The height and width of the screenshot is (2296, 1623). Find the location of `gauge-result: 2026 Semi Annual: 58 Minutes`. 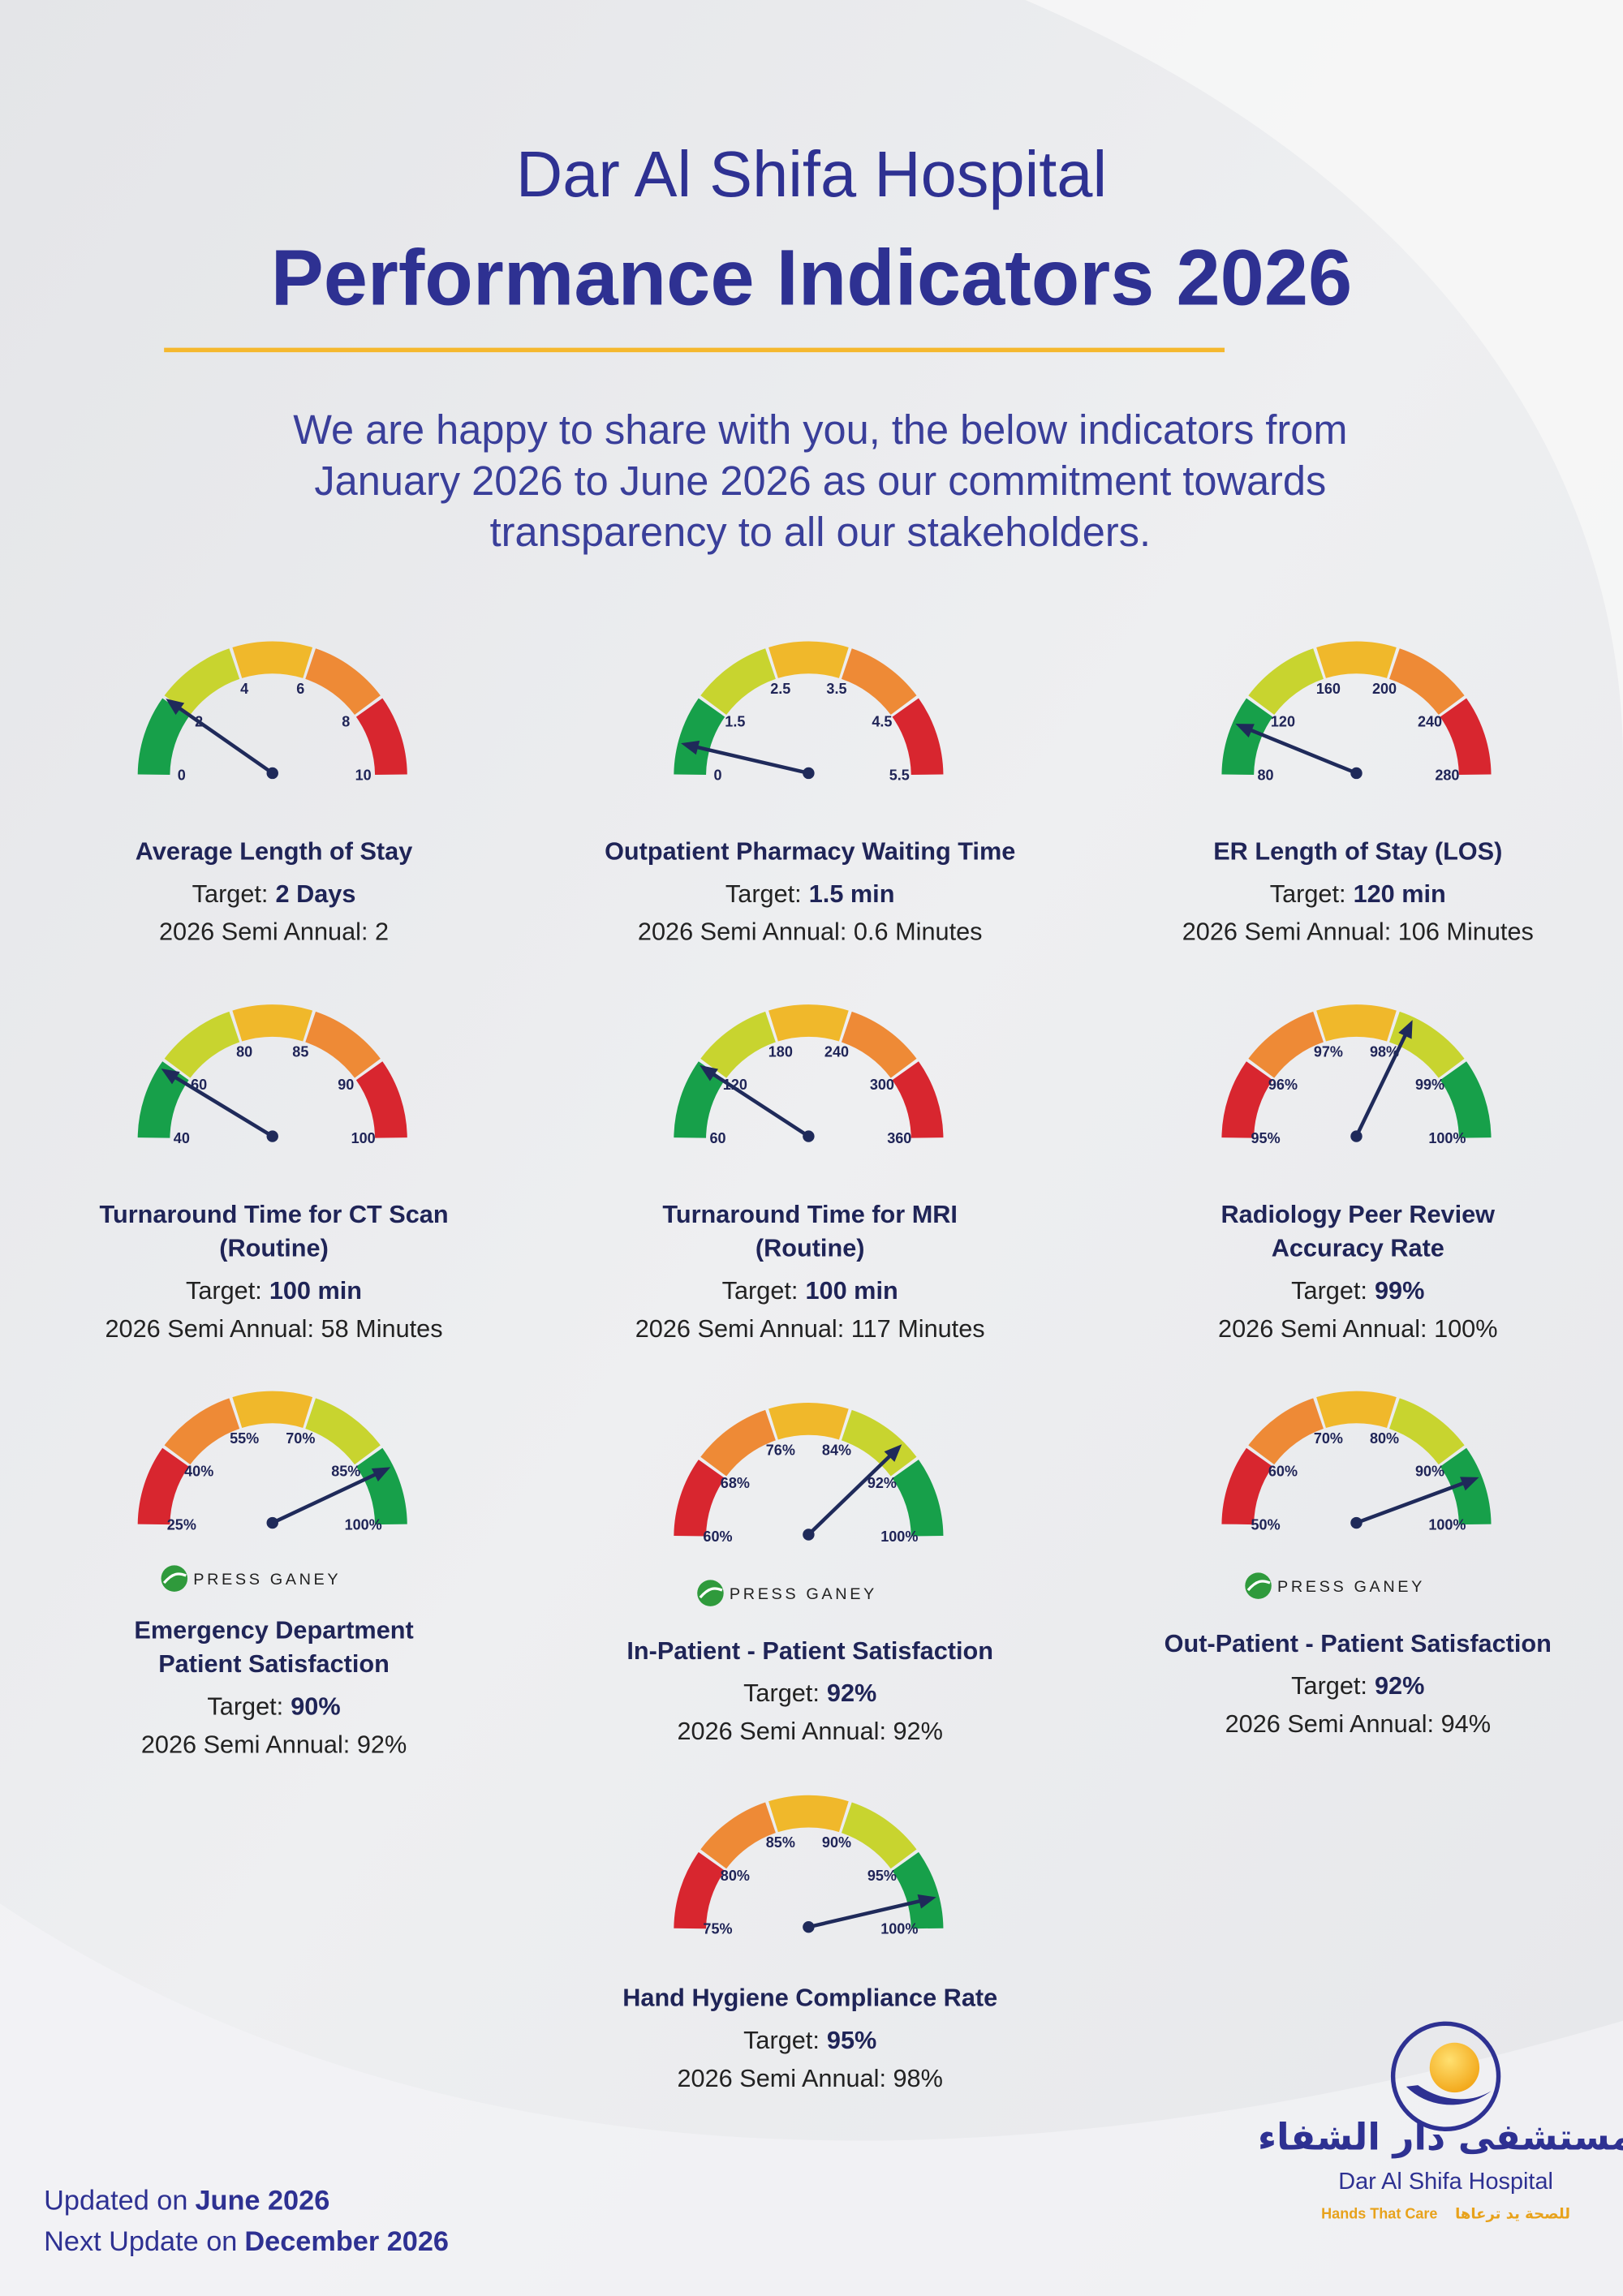

gauge-result: 2026 Semi Annual: 58 Minutes is located at coordinates (274, 1328).